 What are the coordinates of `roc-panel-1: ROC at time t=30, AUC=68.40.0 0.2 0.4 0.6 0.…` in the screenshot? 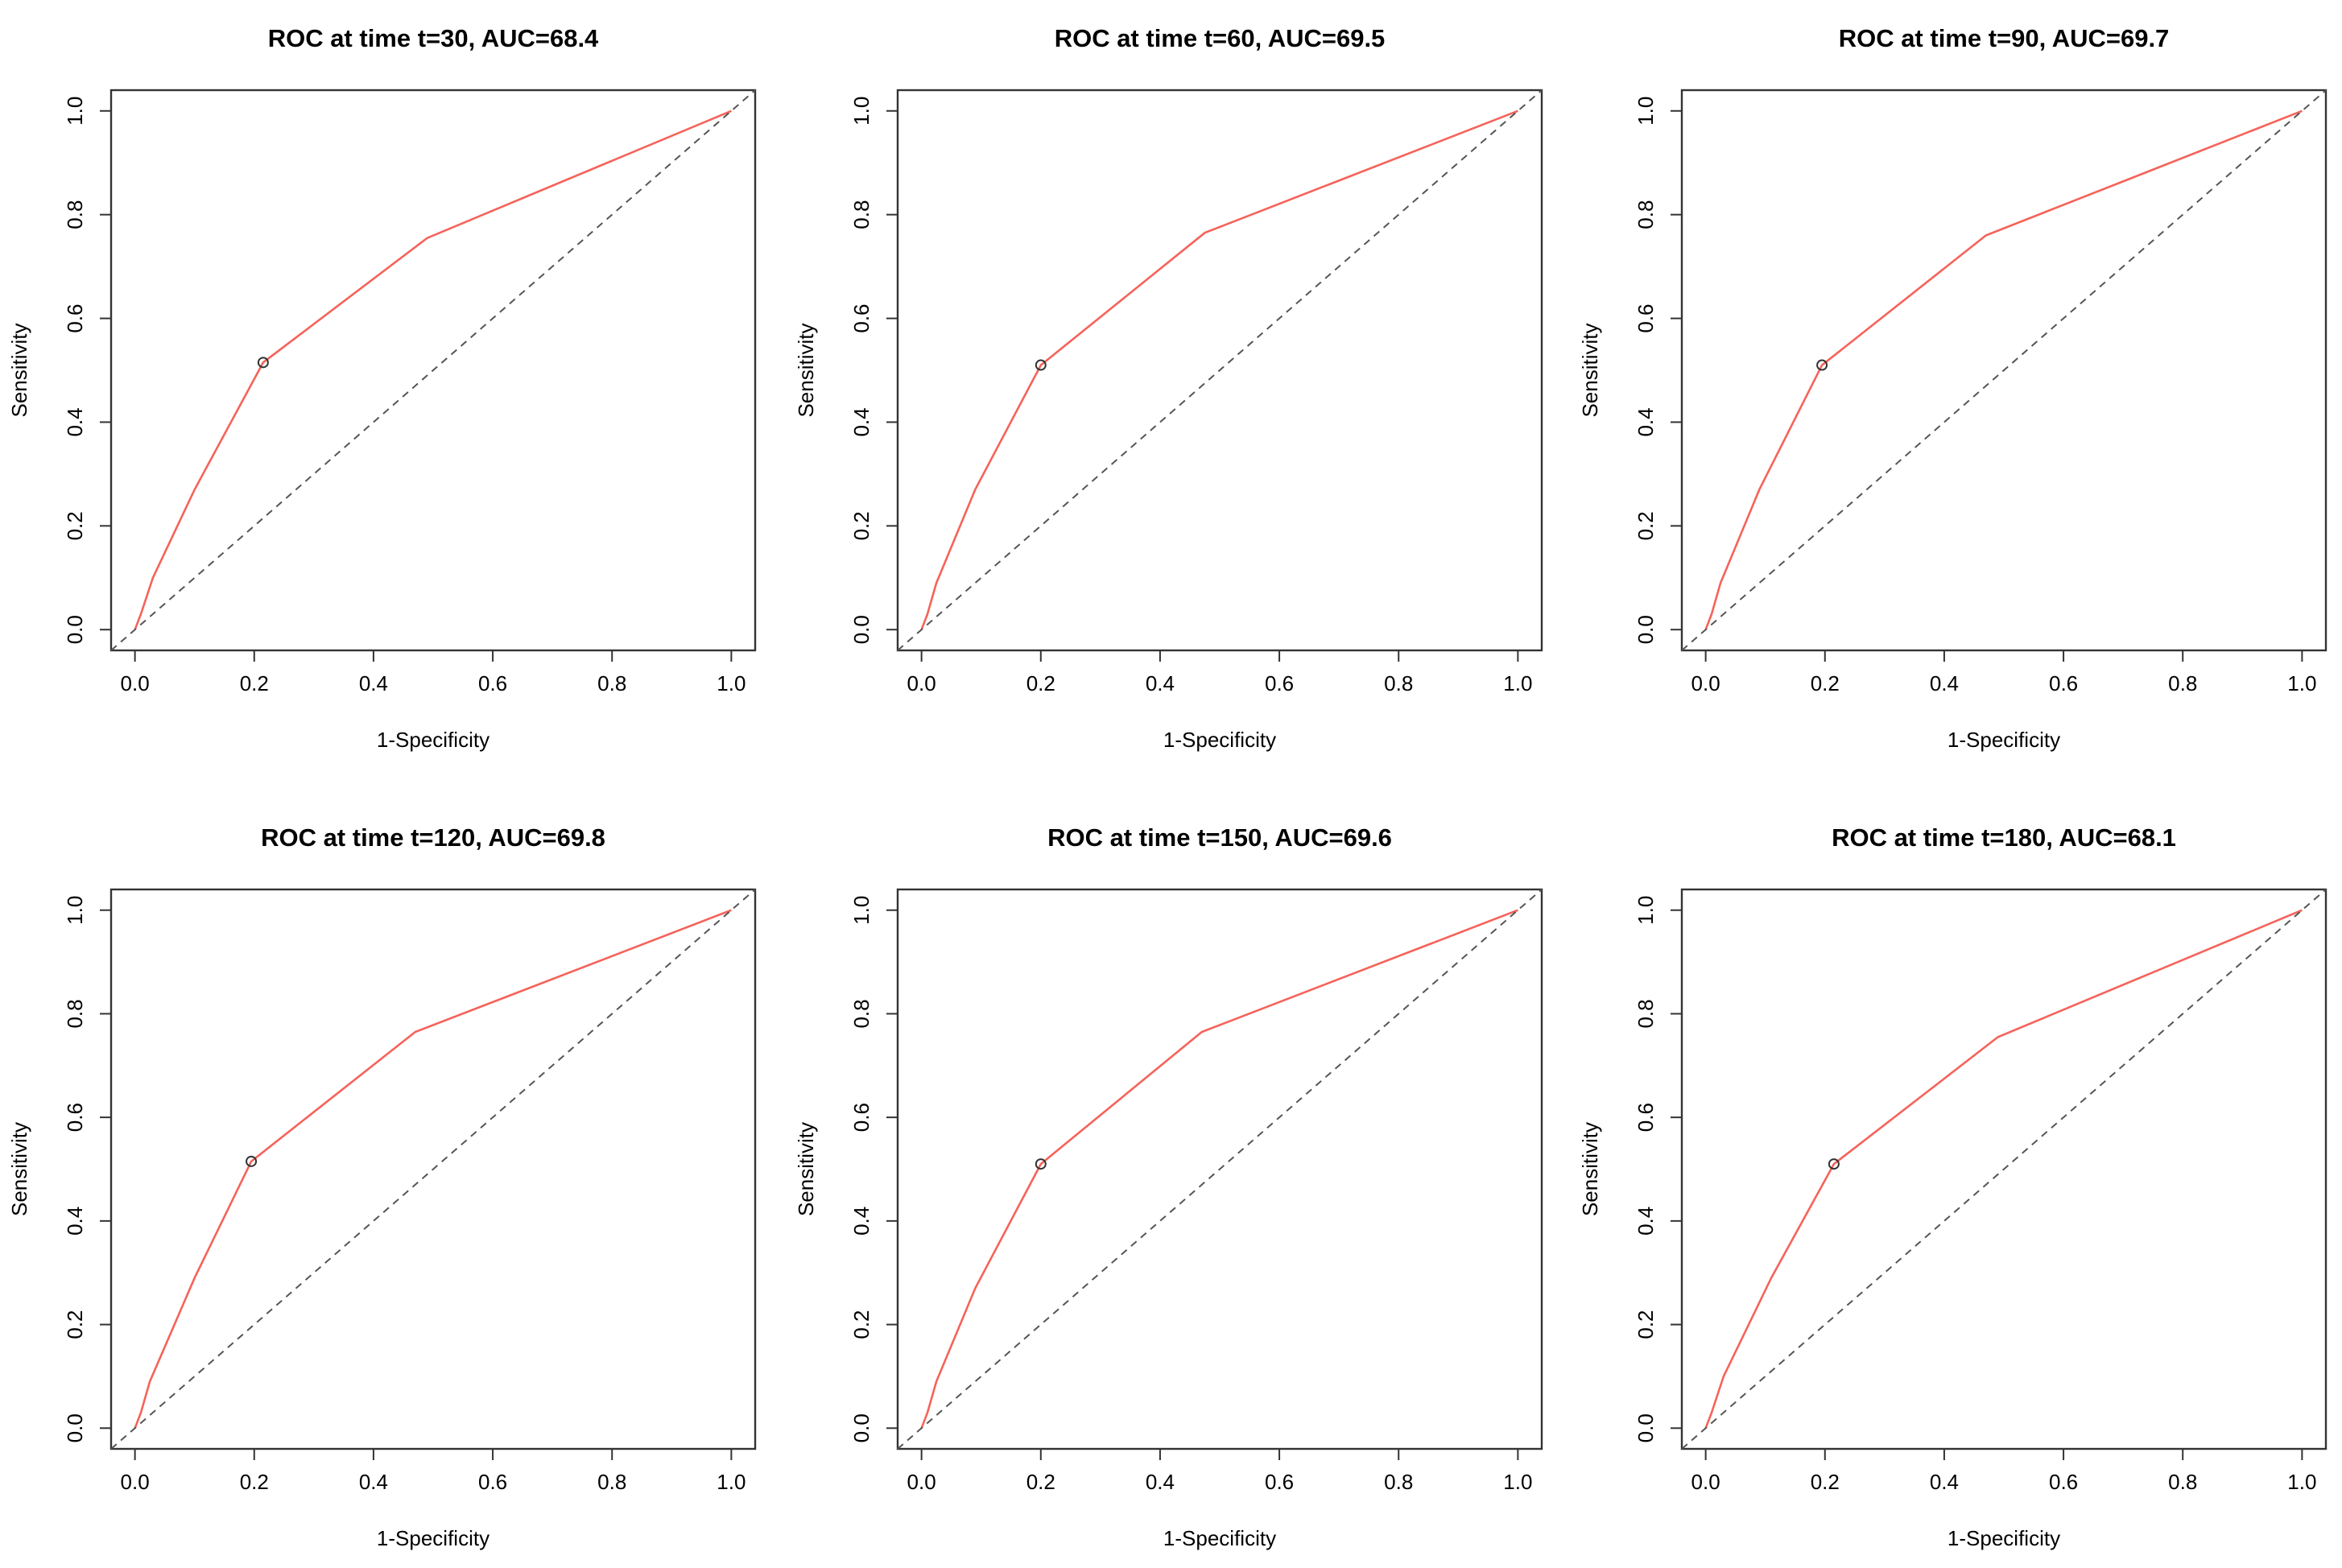 It's located at (382, 388).